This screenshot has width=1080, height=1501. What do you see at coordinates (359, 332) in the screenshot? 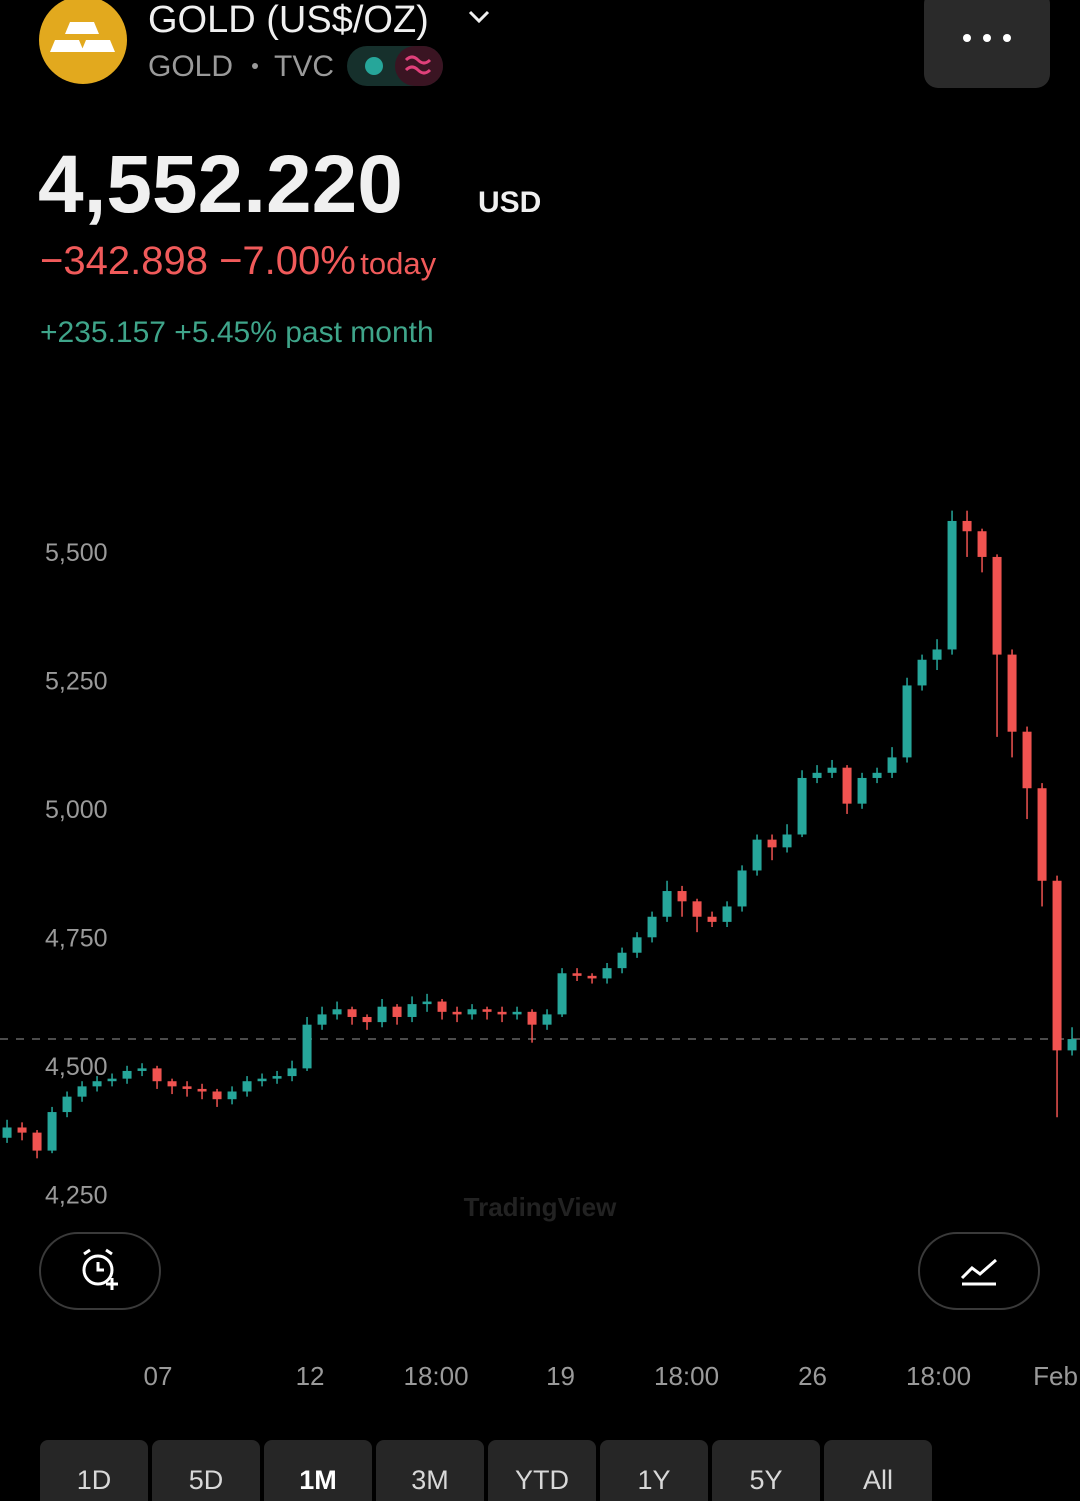
I see `month-period: past month` at bounding box center [359, 332].